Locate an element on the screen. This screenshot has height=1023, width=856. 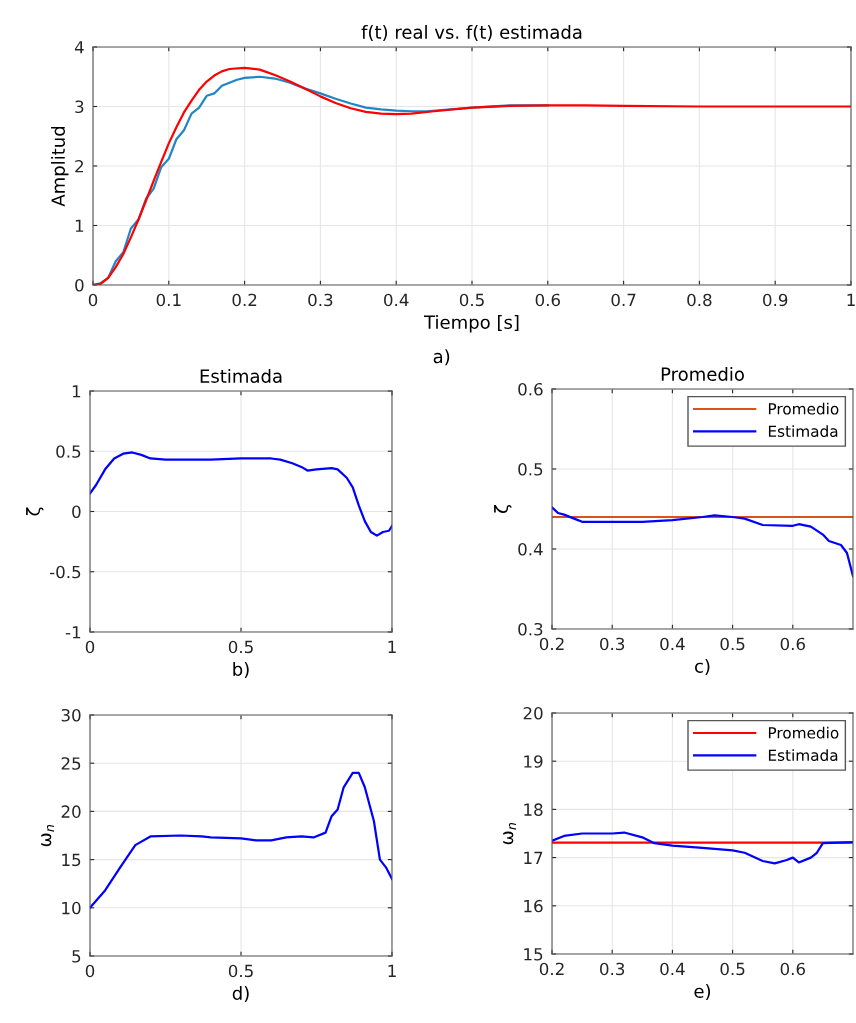
y-tick-label: 19 is located at coordinates (533, 761).